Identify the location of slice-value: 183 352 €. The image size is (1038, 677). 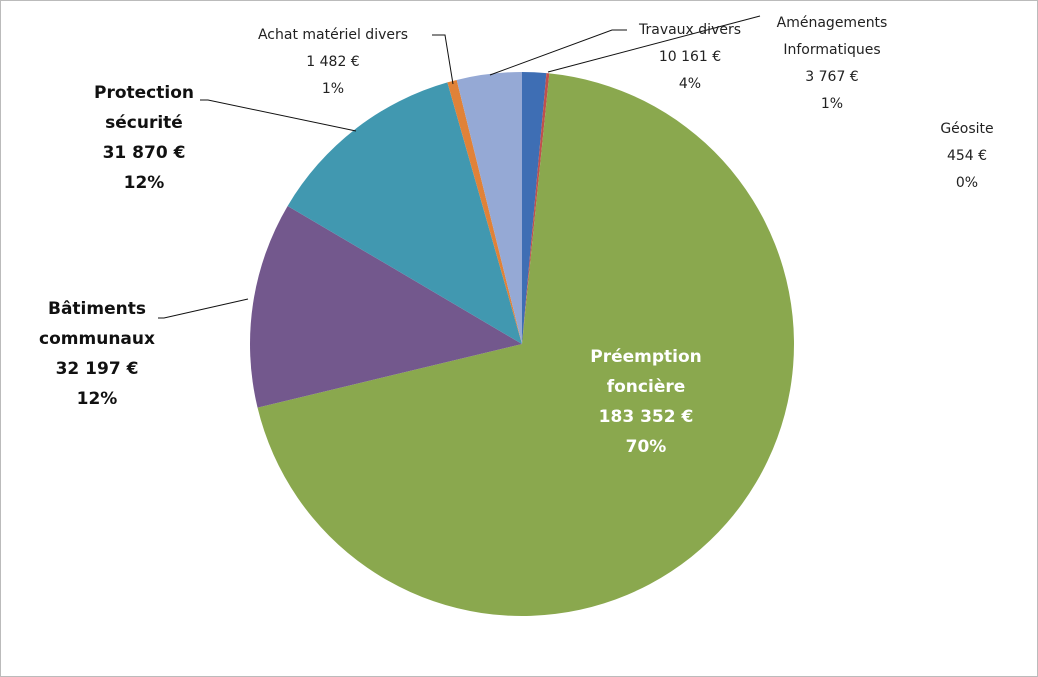
(646, 417).